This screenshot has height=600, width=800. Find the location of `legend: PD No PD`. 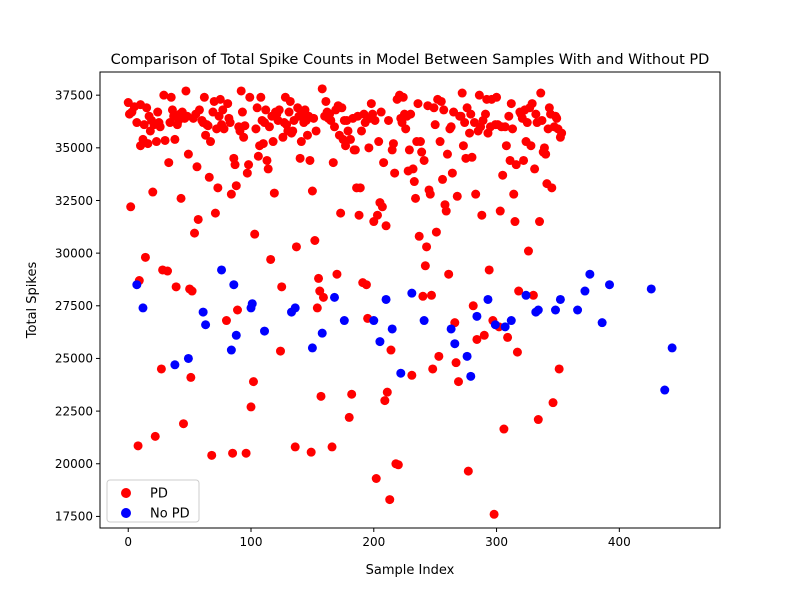

legend: PD No PD is located at coordinates (153, 501).